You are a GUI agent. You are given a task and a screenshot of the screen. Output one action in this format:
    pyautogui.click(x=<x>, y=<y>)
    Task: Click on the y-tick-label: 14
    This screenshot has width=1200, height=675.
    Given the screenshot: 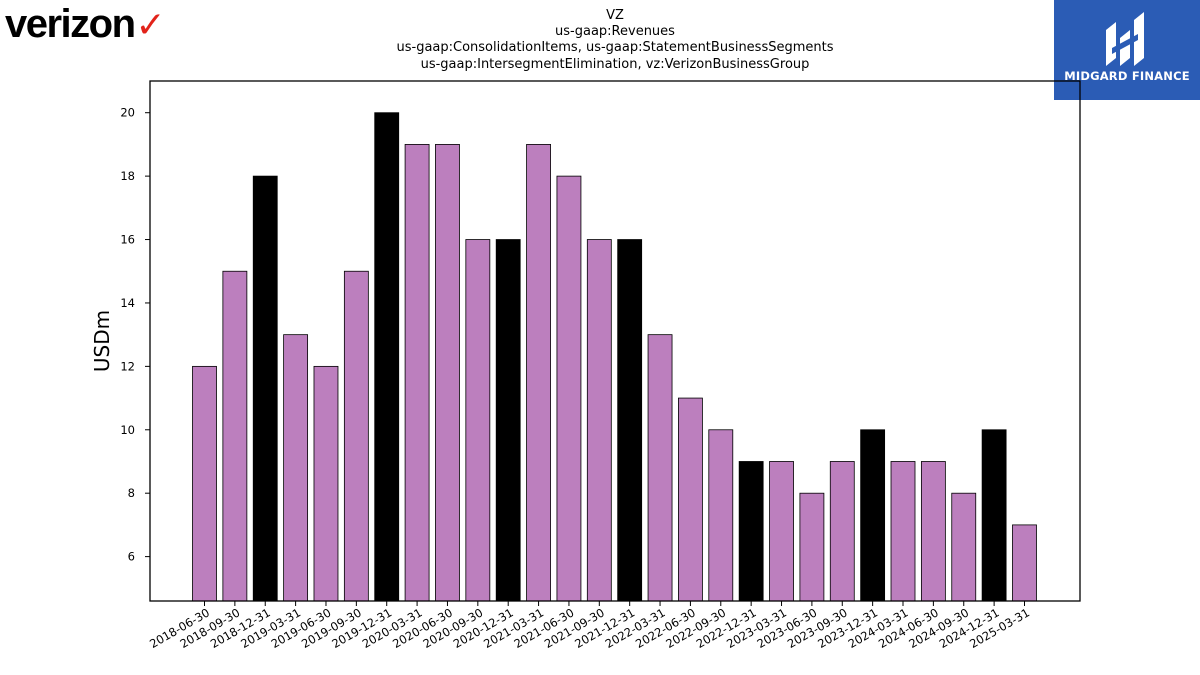 What is the action you would take?
    pyautogui.click(x=127, y=303)
    